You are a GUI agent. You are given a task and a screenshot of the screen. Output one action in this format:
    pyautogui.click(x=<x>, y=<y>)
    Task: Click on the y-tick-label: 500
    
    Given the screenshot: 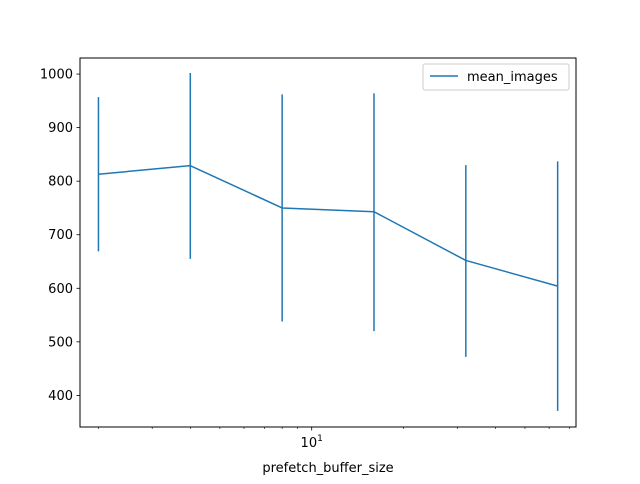 What is the action you would take?
    pyautogui.click(x=60, y=342)
    